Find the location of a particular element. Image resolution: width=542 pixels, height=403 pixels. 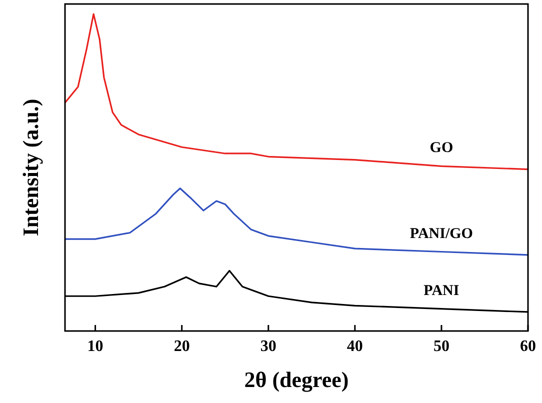

x-axis-title: 2θ (degree) is located at coordinates (296, 379).